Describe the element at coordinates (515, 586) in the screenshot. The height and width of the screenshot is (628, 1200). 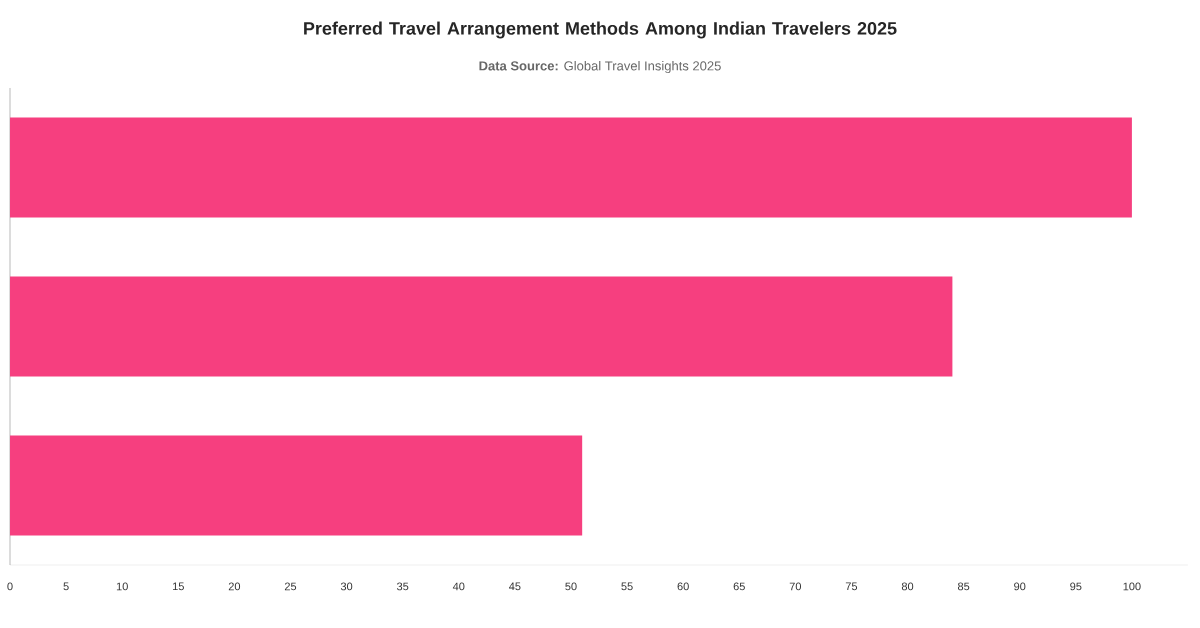
I see `x-tick-label: 45` at that location.